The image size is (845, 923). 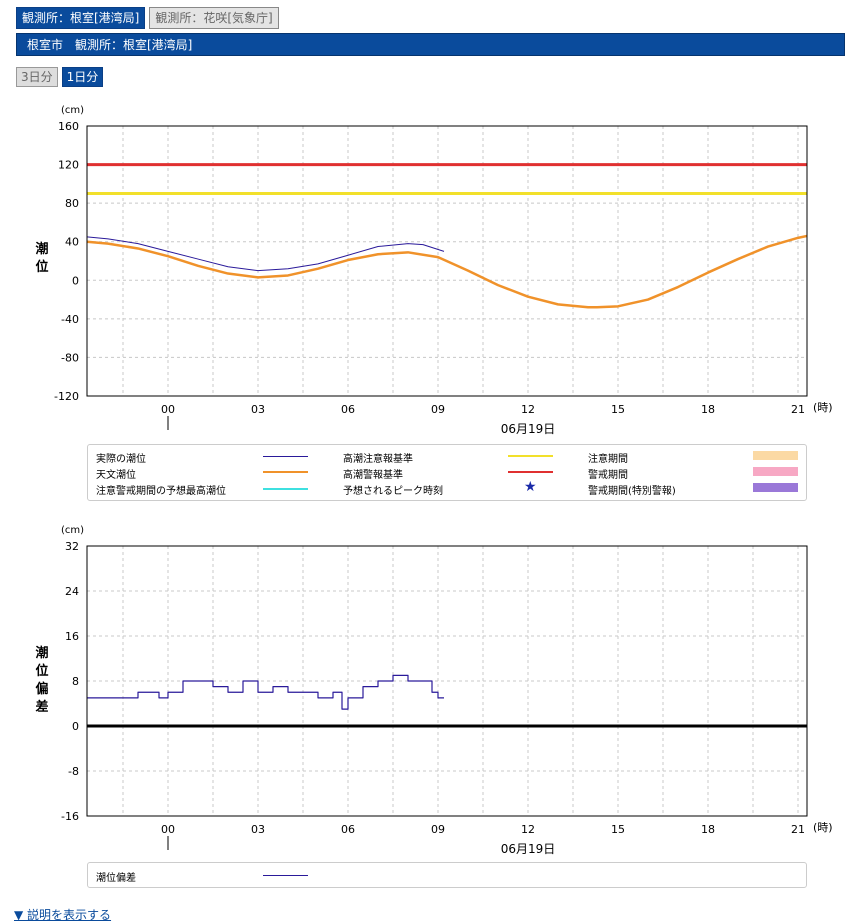 What do you see at coordinates (285, 456) in the screenshot?
I see `legend-swatch-observed` at bounding box center [285, 456].